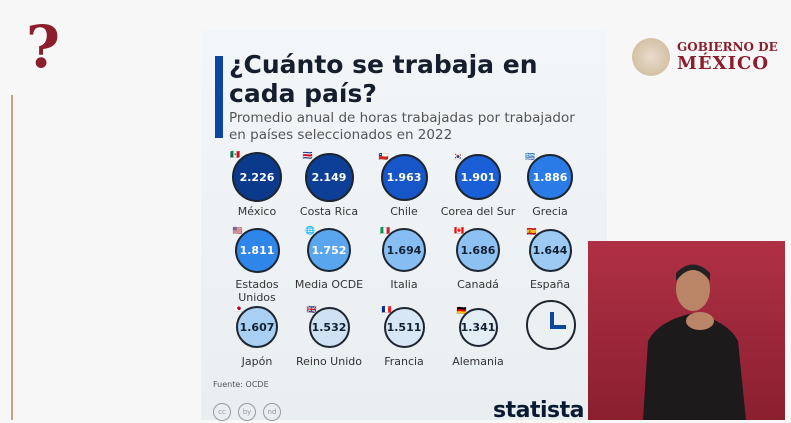  What do you see at coordinates (461, 310) in the screenshot?
I see `flag-icon: 🇩🇪` at bounding box center [461, 310].